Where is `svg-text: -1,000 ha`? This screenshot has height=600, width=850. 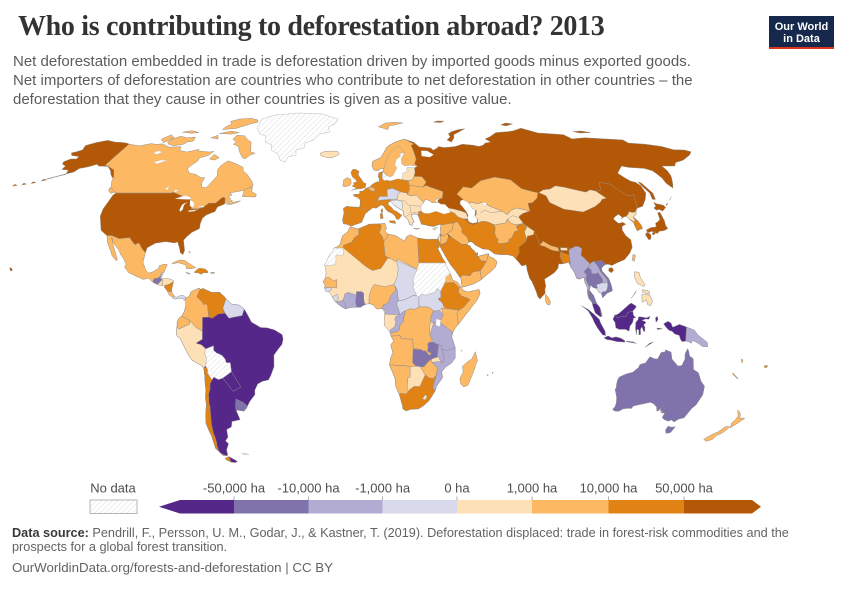
svg-text: -1,000 ha is located at coordinates (383, 488).